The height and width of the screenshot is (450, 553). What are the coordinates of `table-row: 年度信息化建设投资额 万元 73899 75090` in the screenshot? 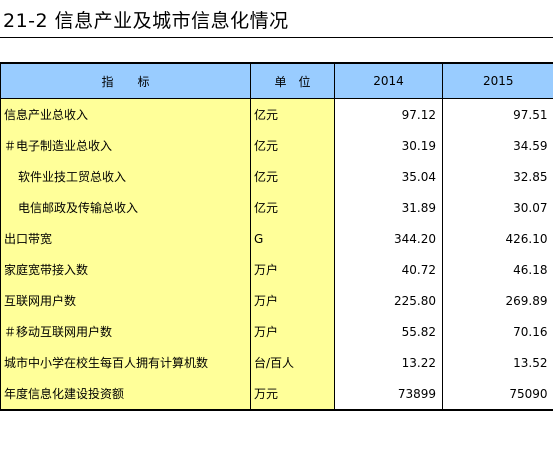 It's located at (276, 394).